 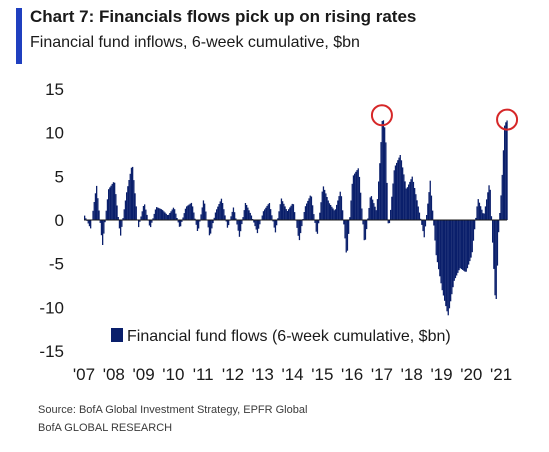 I want to click on x-tick-label: '21, so click(x=501, y=374).